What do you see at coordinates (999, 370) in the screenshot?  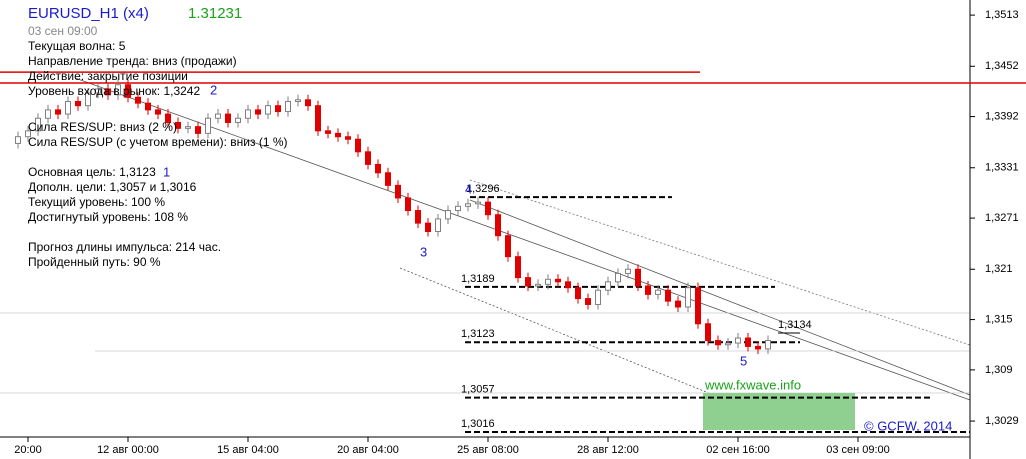 I see `y-tick-label: 1,309` at bounding box center [999, 370].